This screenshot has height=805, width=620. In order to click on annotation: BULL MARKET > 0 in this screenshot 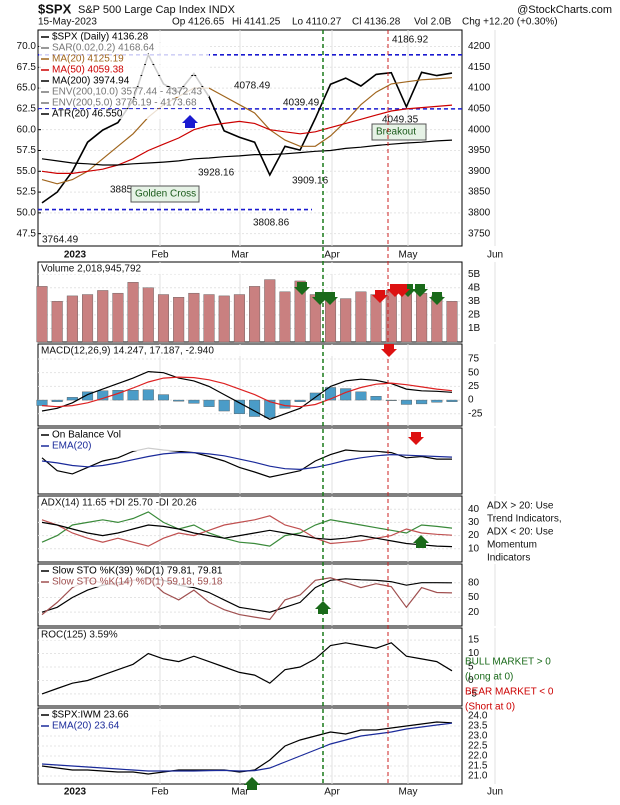, I will do `click(508, 662)`.